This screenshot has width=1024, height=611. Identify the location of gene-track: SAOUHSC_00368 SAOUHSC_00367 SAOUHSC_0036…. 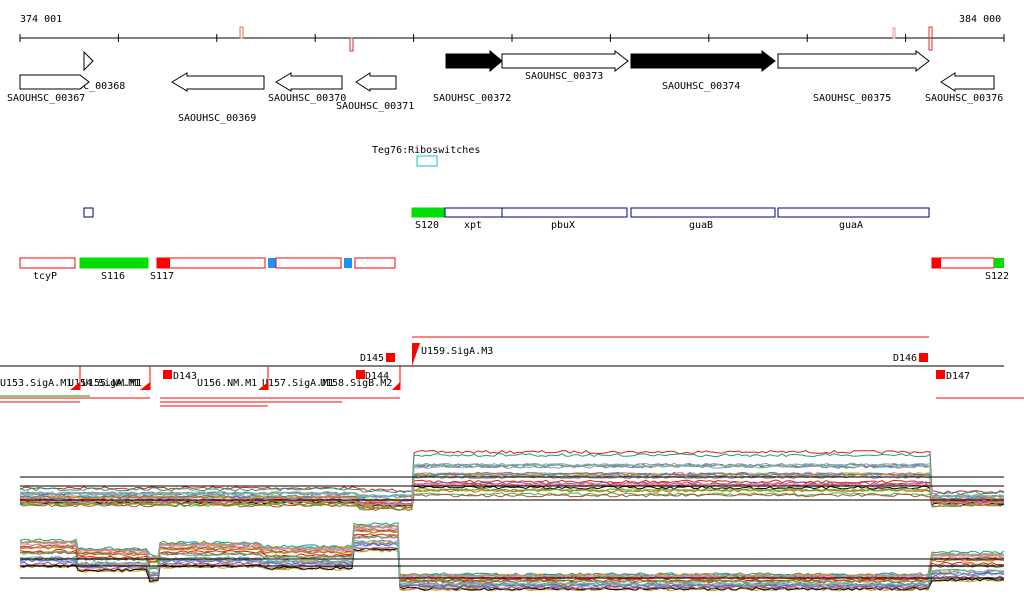
(505, 86).